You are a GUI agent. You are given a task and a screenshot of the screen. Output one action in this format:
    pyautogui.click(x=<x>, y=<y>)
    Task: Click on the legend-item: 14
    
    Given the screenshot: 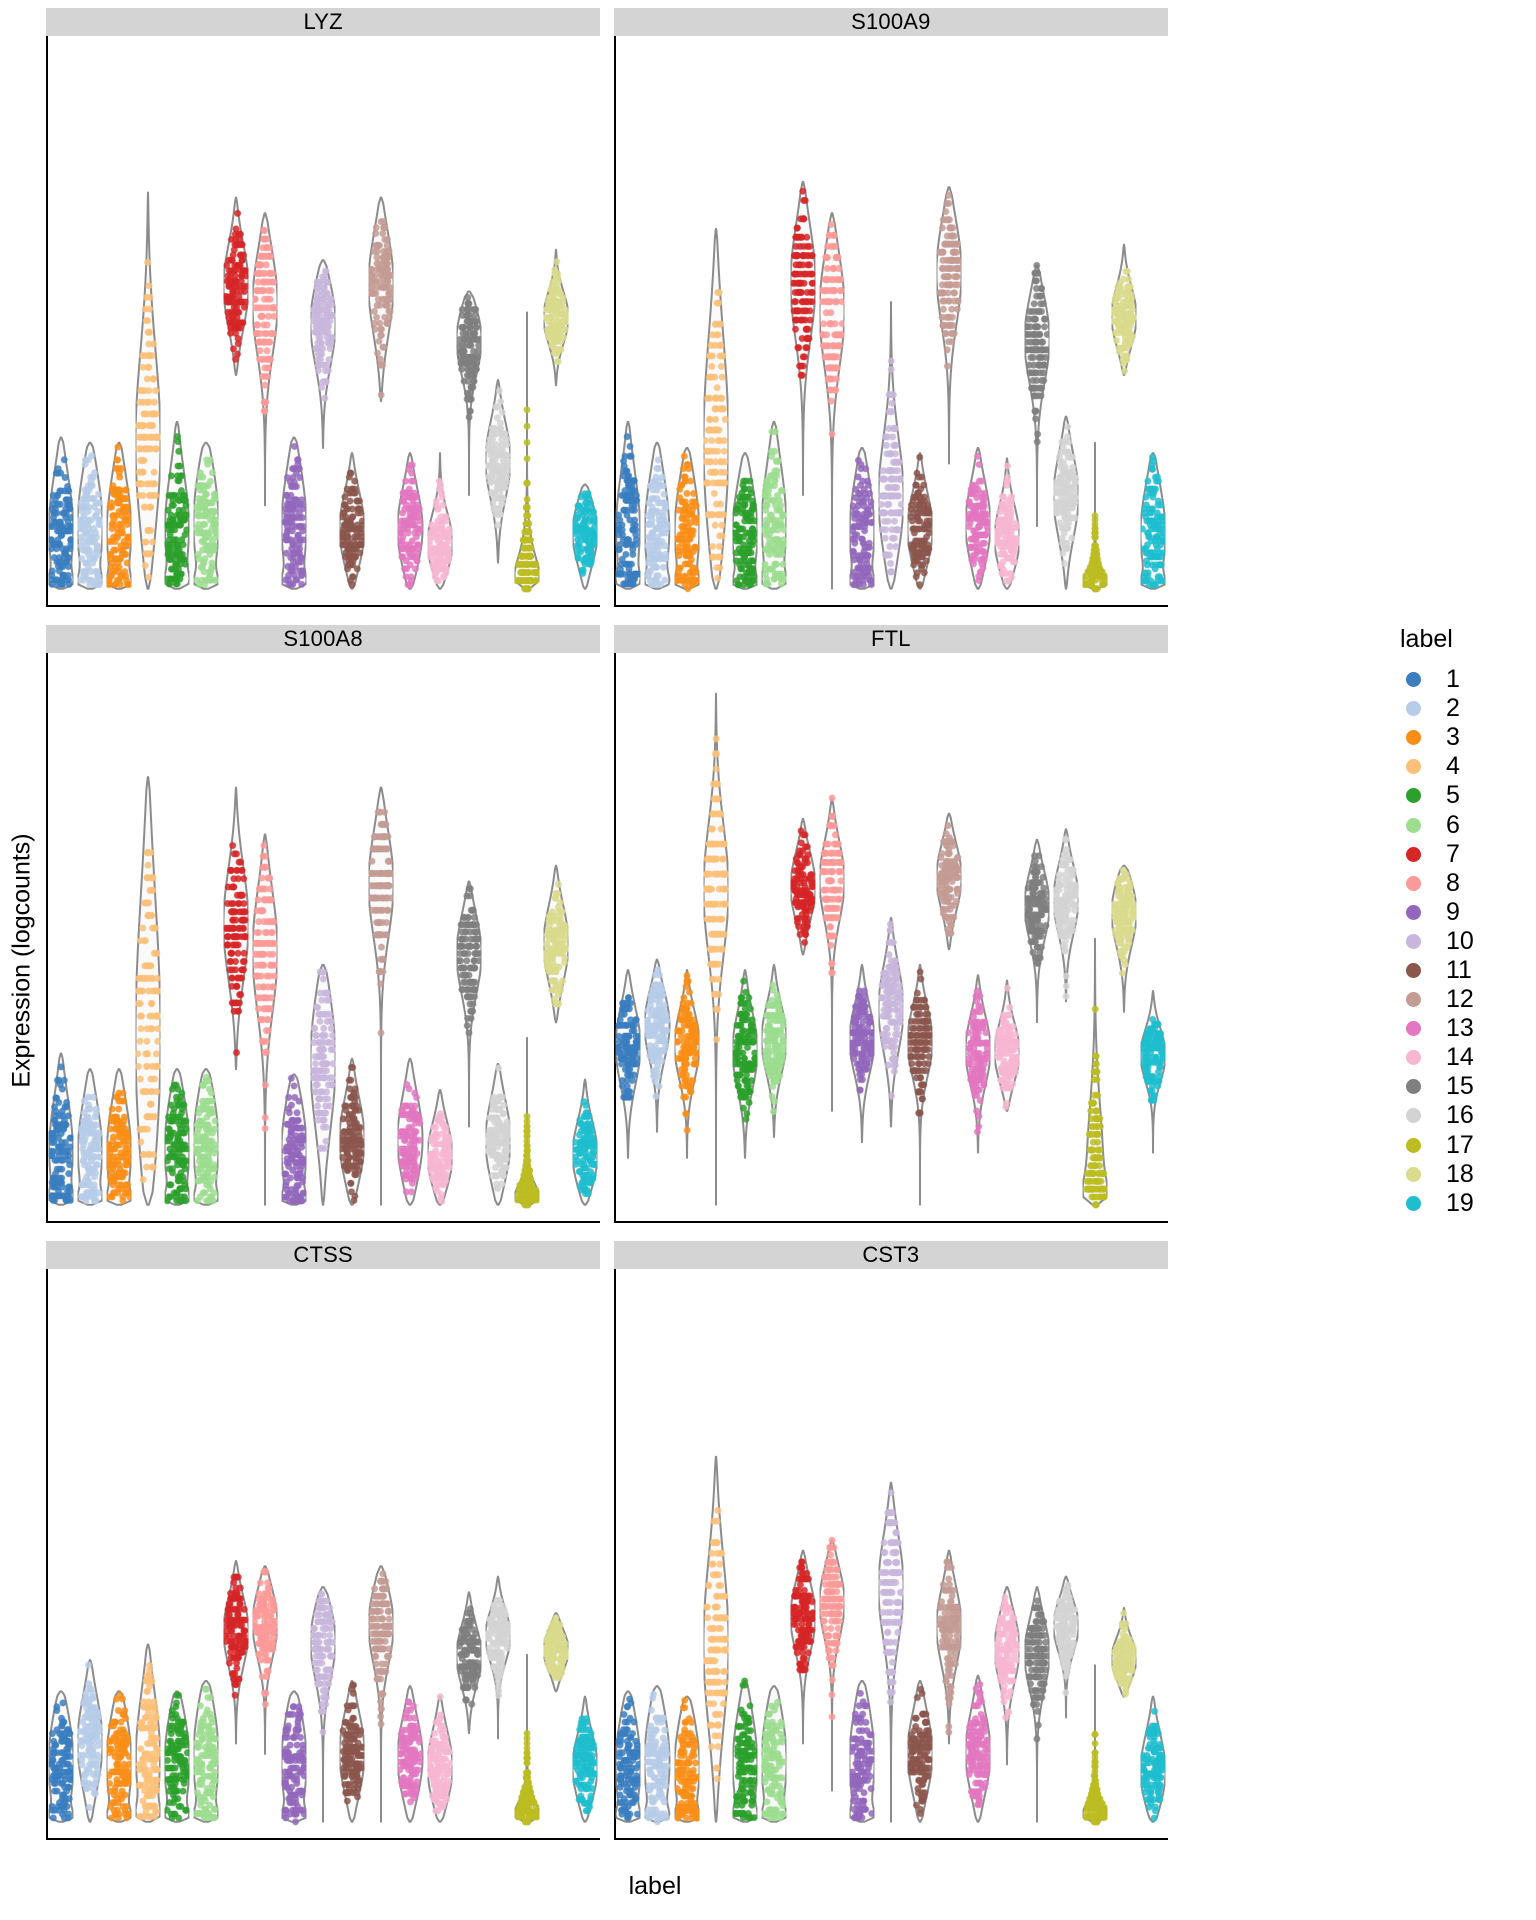 What is the action you would take?
    pyautogui.click(x=1465, y=1057)
    